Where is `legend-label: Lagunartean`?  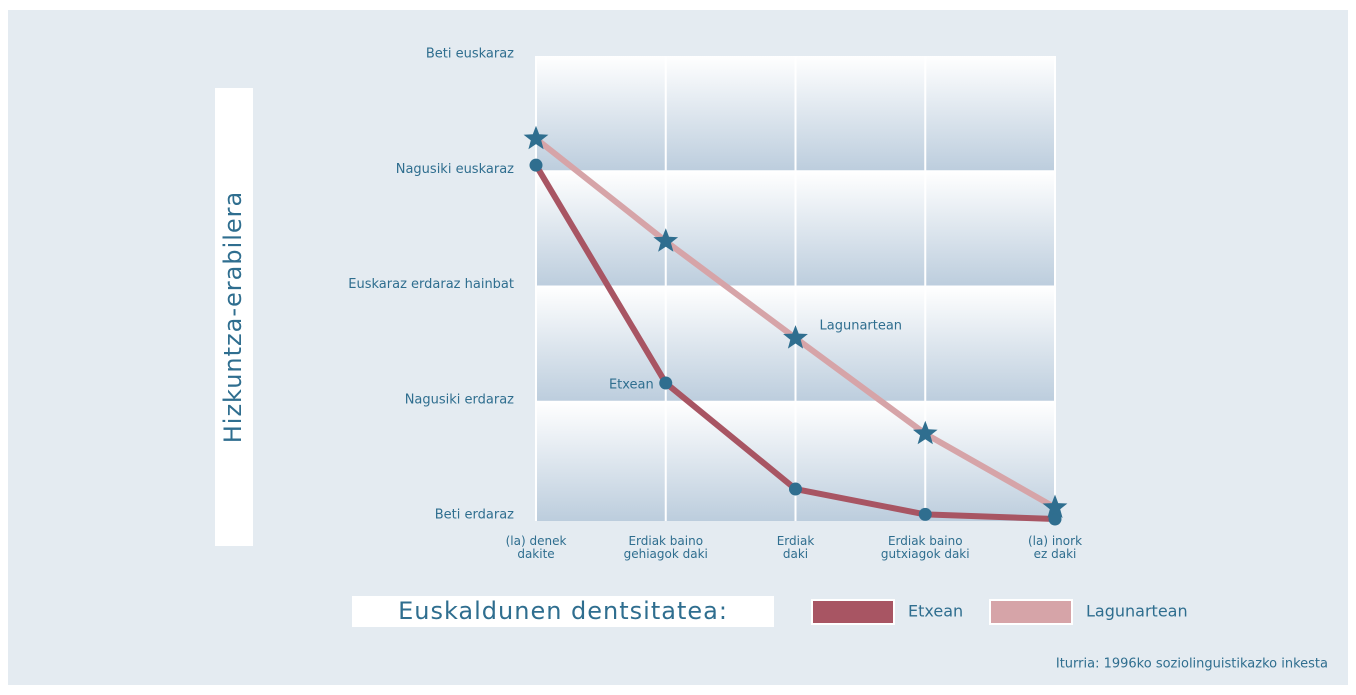
legend-label: Lagunartean is located at coordinates (1137, 611).